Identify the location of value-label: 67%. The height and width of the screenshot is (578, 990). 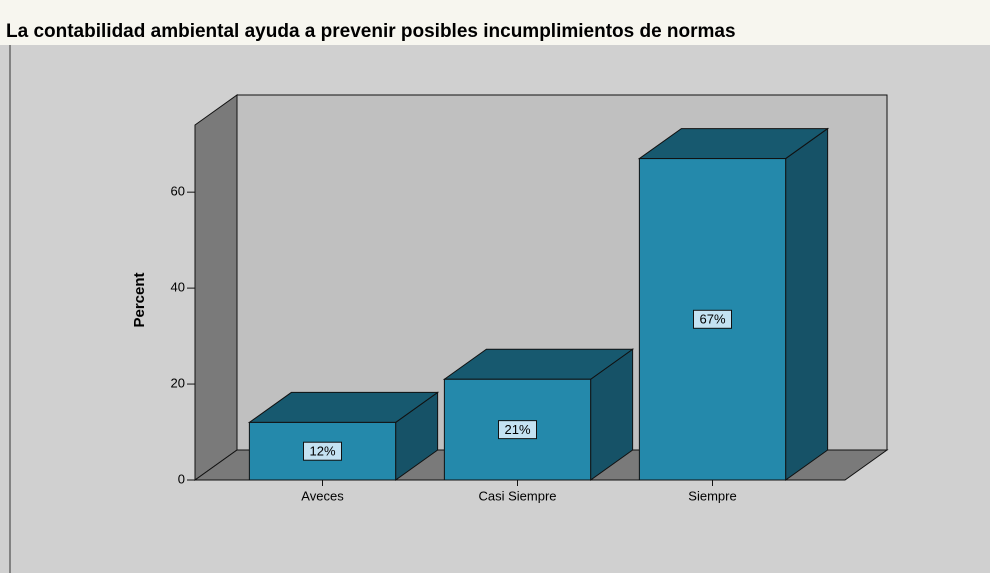
(712, 319).